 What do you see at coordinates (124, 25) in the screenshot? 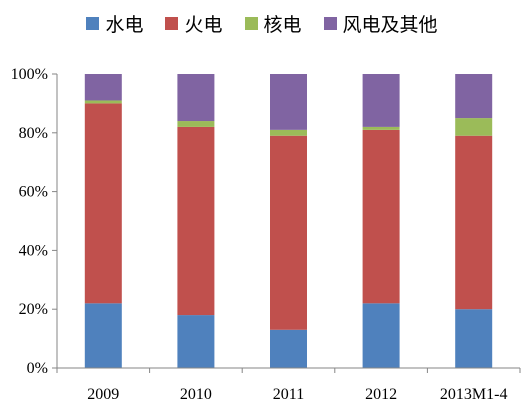
I see `legend-label-hydro: 水电` at bounding box center [124, 25].